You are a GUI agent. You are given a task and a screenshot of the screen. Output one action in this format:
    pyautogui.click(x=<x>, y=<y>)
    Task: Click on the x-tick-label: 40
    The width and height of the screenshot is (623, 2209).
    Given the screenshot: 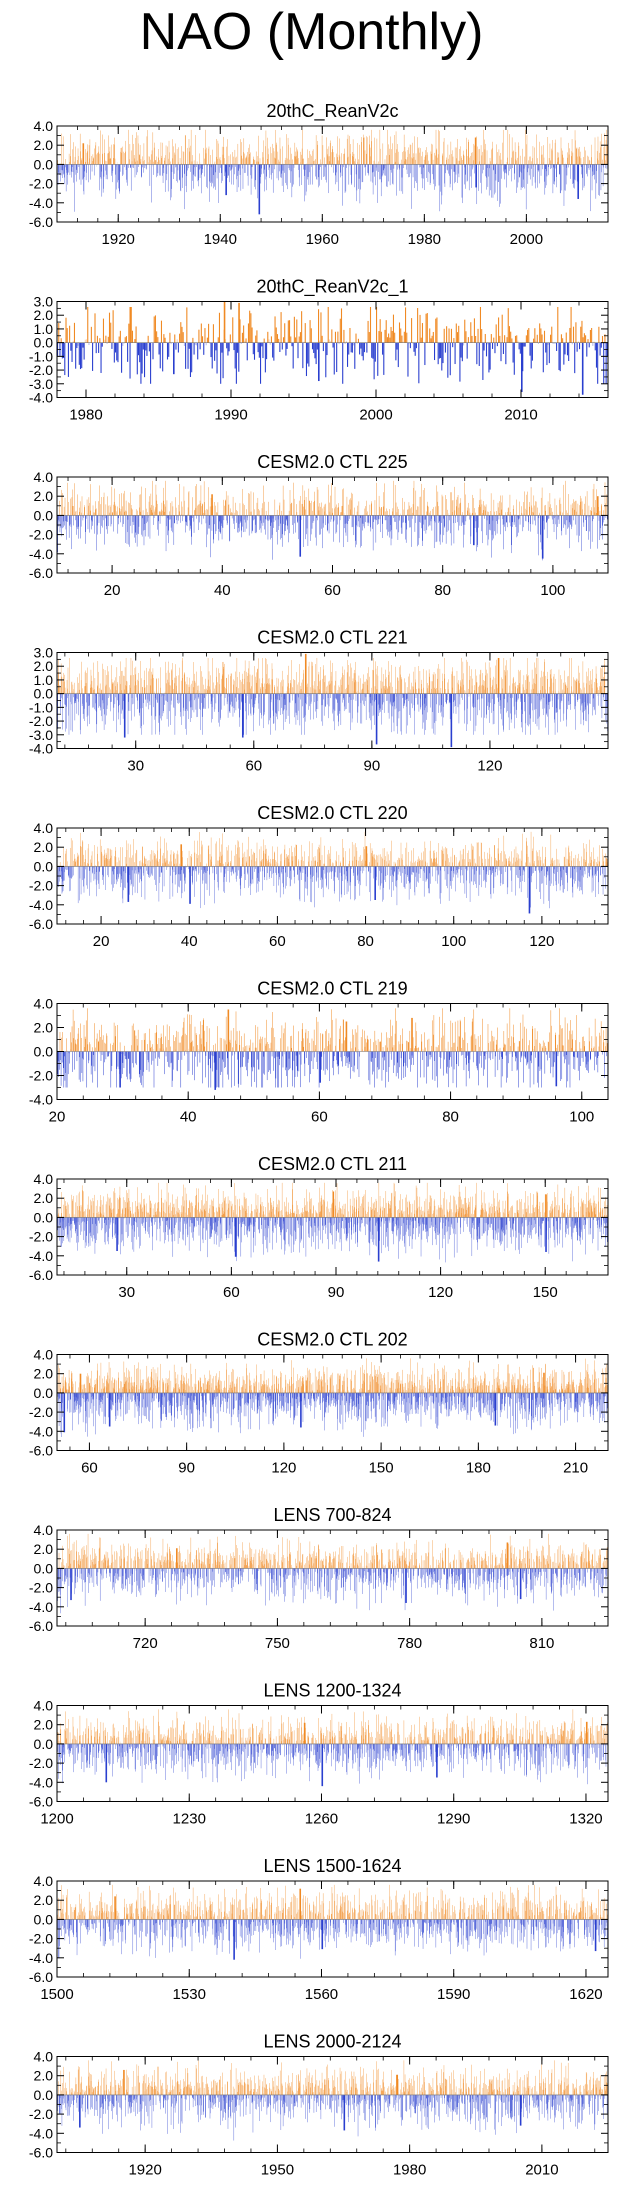 What is the action you would take?
    pyautogui.click(x=222, y=590)
    